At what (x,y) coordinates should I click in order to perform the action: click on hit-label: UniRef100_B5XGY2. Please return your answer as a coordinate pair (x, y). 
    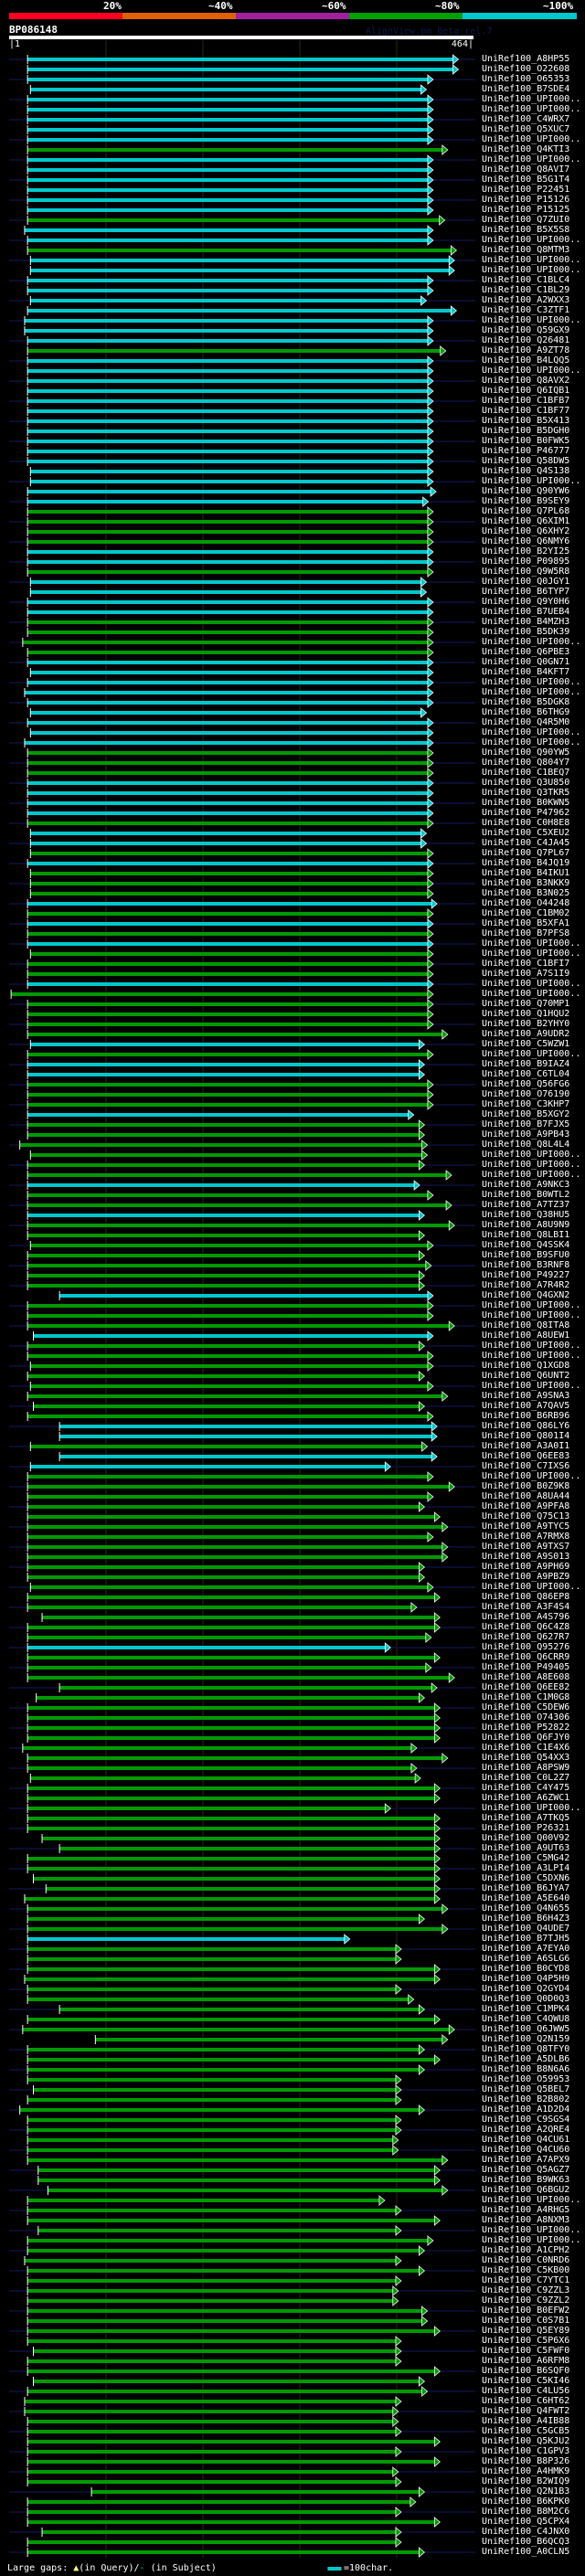
    Looking at the image, I should click on (526, 1114).